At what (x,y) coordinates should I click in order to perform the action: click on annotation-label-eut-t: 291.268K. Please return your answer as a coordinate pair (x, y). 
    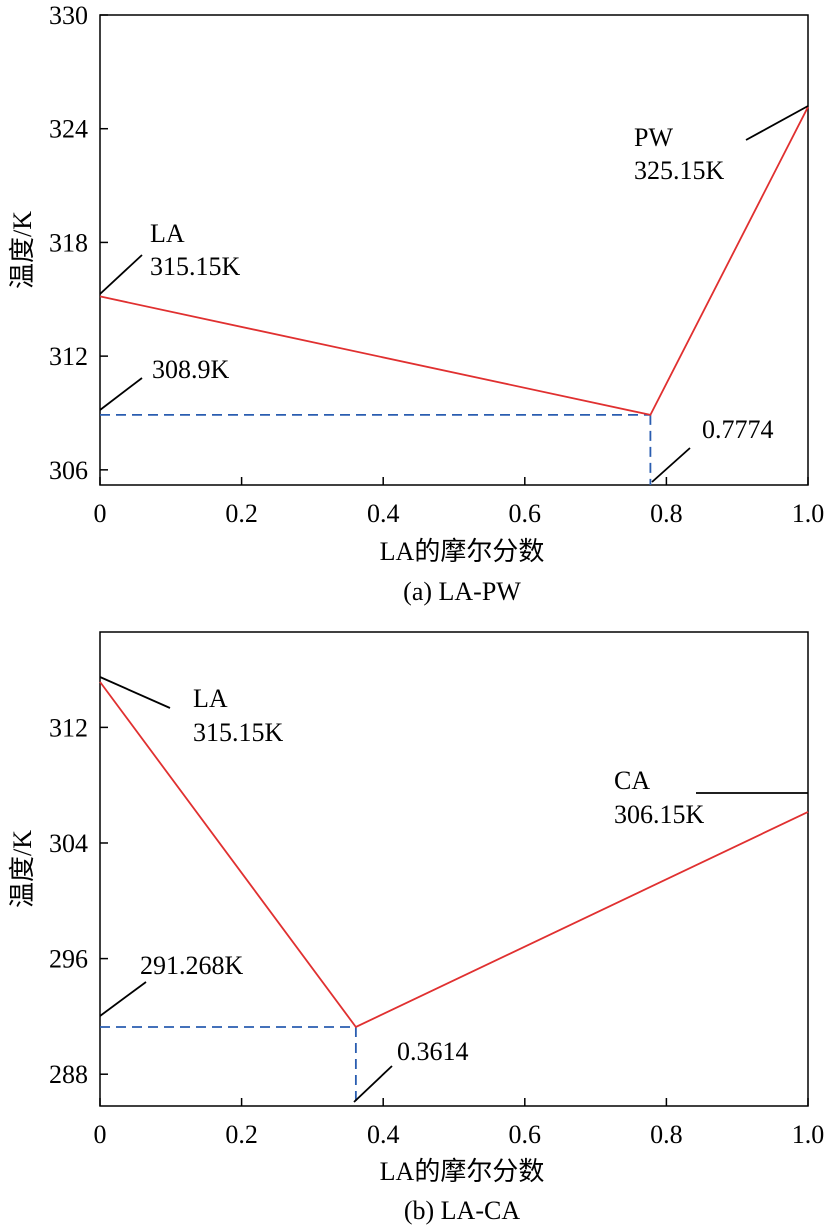
    Looking at the image, I should click on (192, 965).